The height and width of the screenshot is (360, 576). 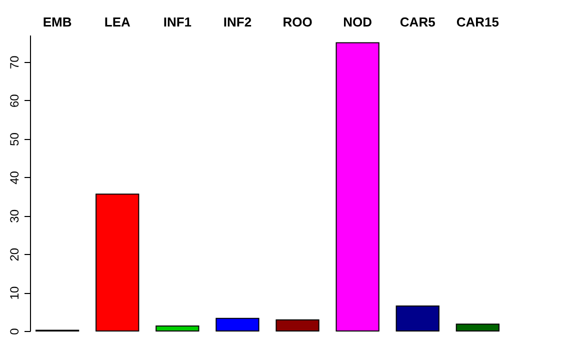 What do you see at coordinates (15, 177) in the screenshot?
I see `y-tick-label: 40` at bounding box center [15, 177].